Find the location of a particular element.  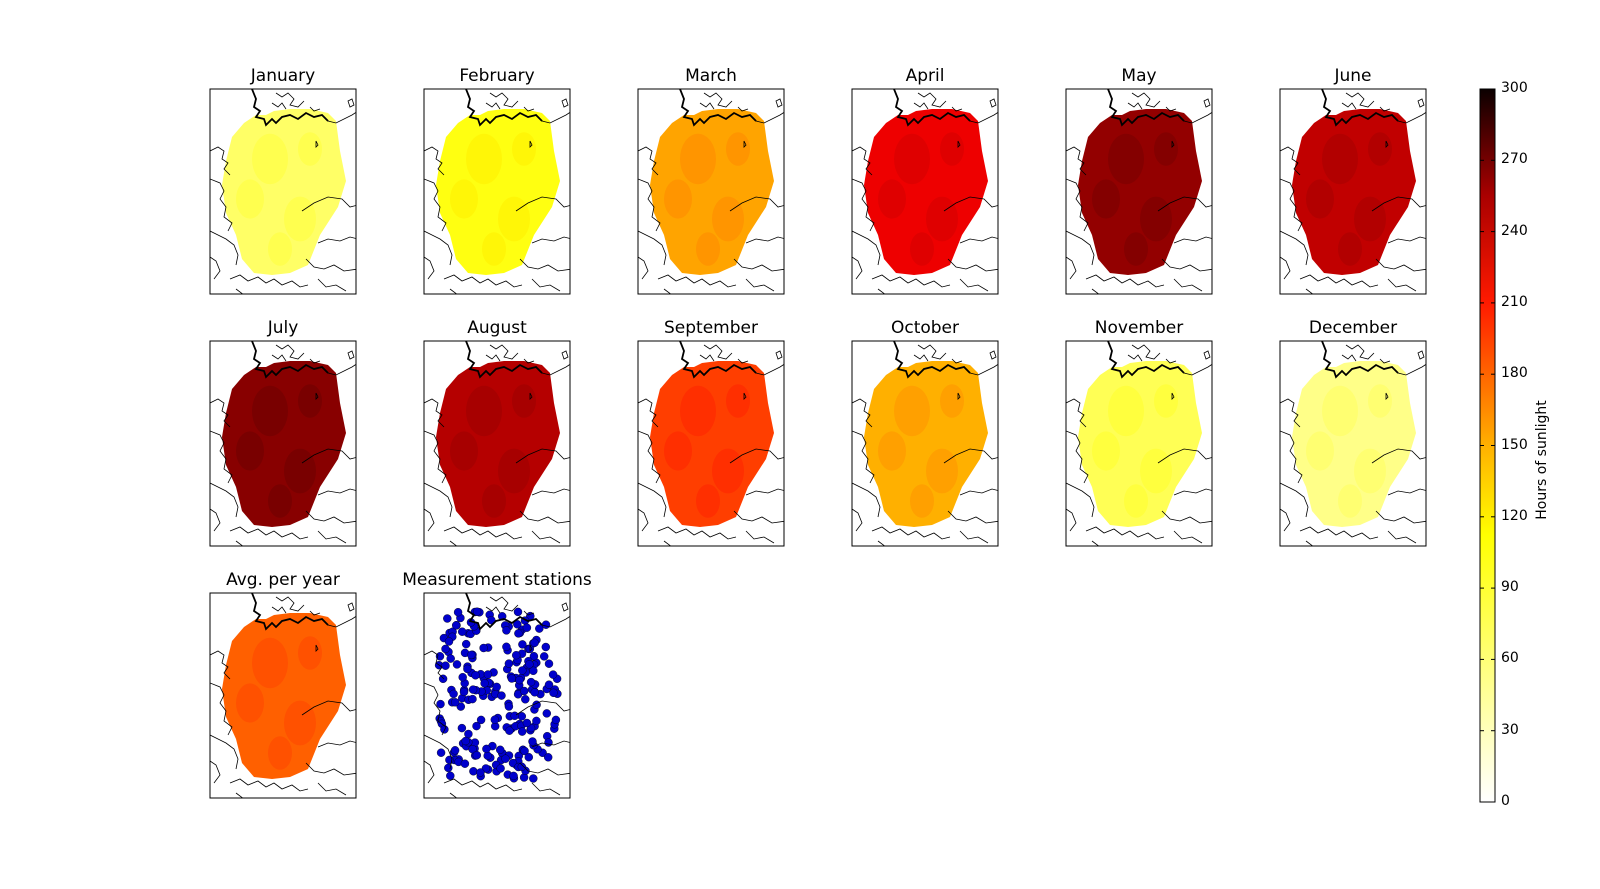

panel-title: November is located at coordinates (1139, 328).